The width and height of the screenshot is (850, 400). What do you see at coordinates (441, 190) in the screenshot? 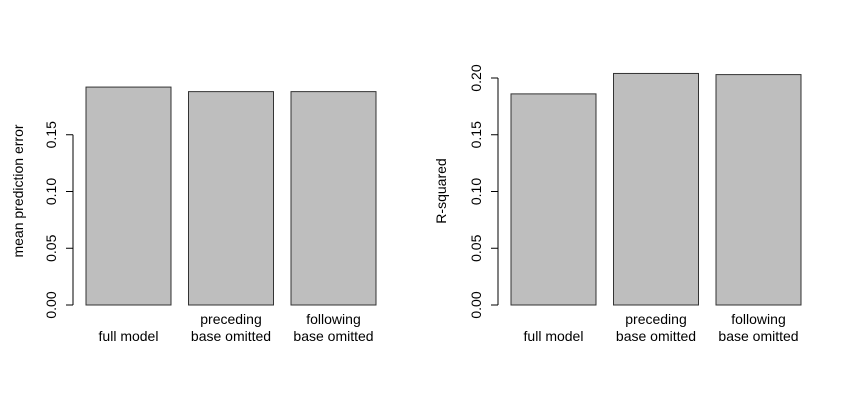
I see `y-axis-title: R-squared` at bounding box center [441, 190].